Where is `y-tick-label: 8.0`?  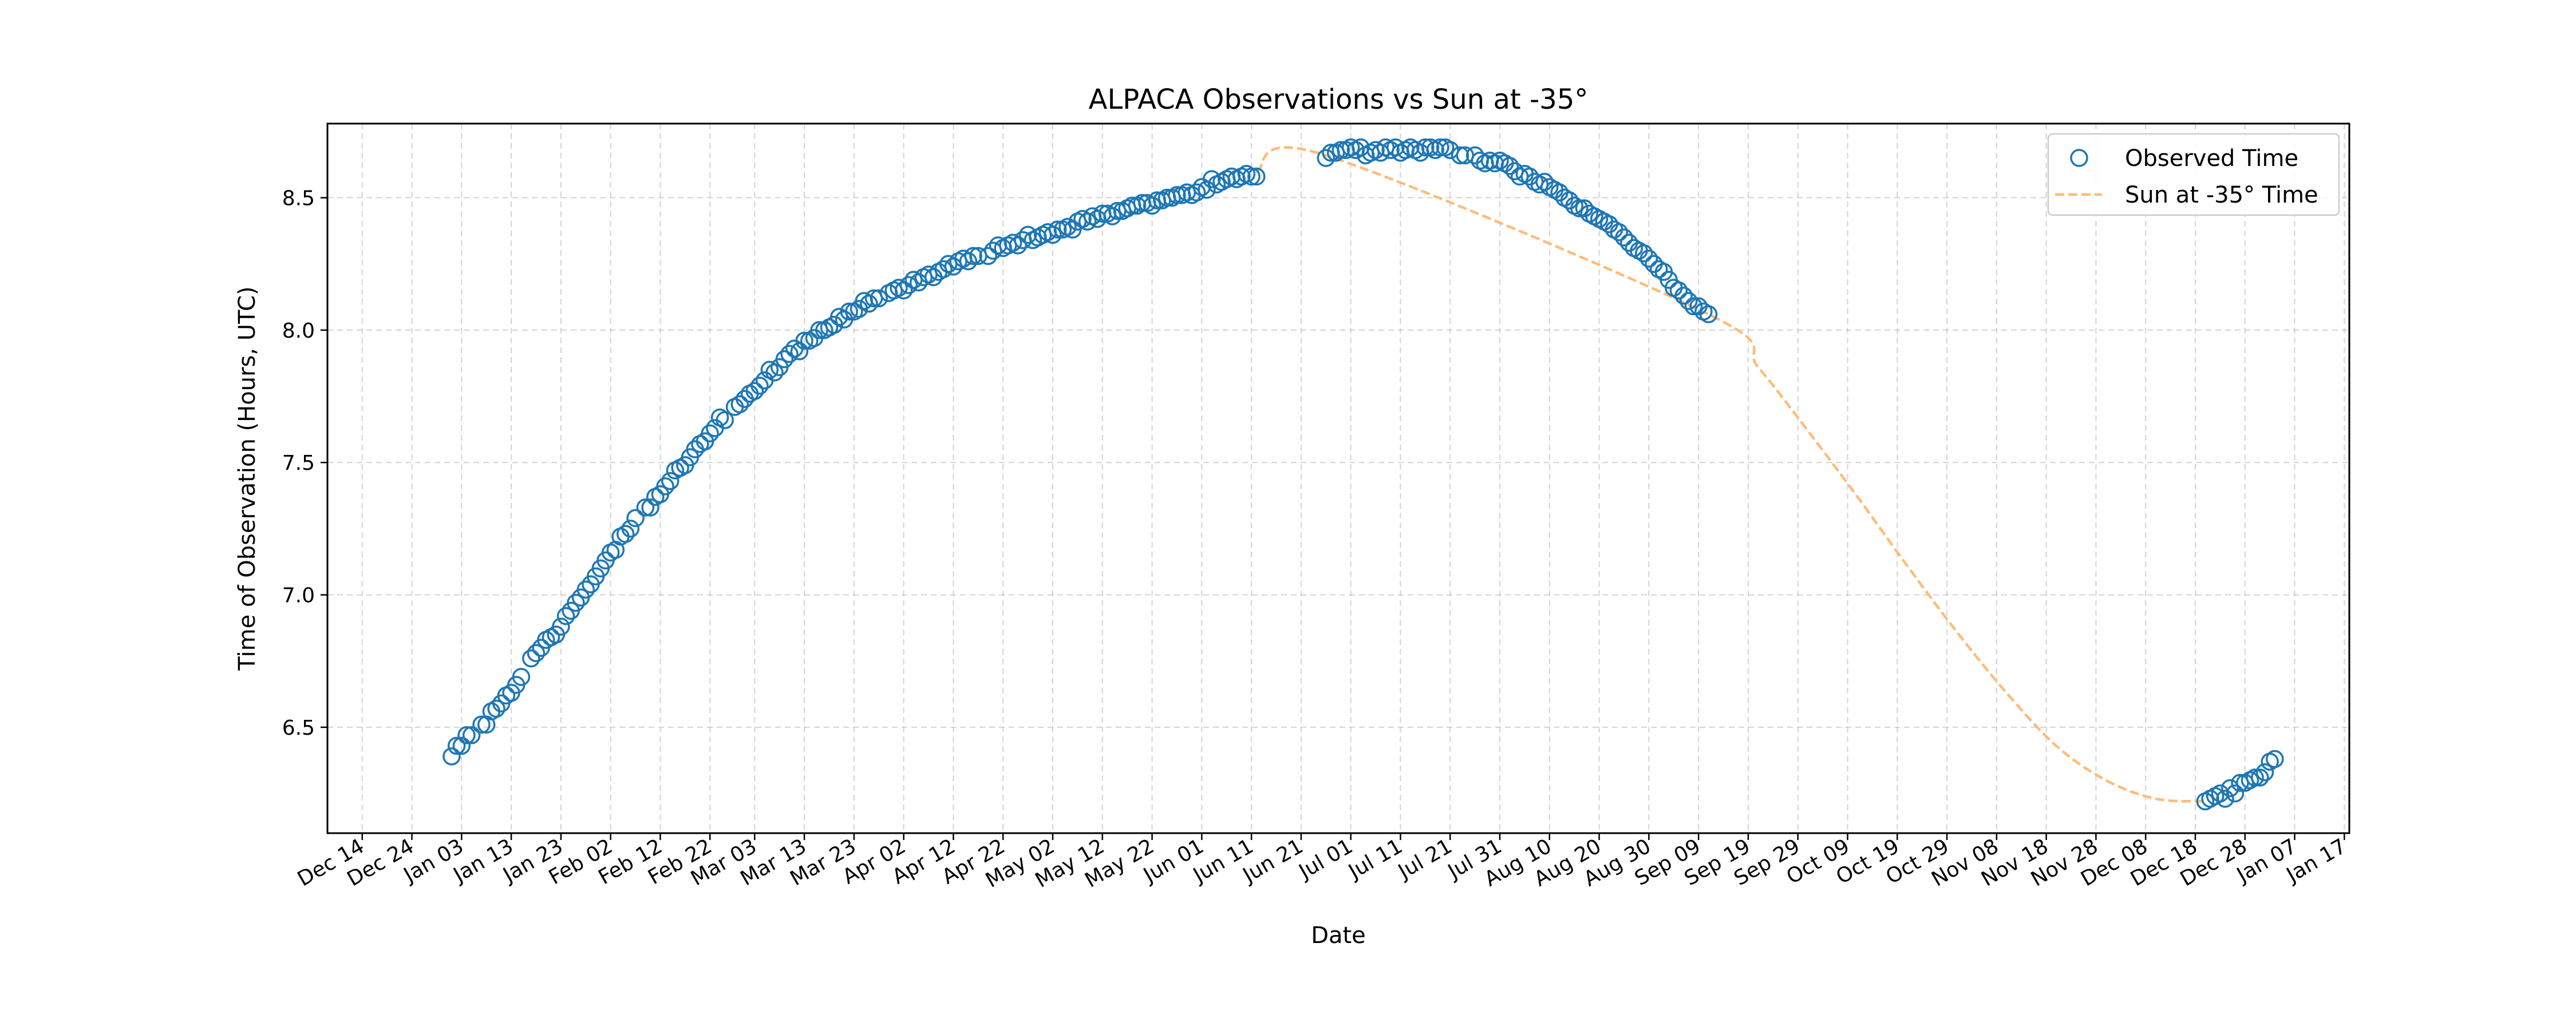 y-tick-label: 8.0 is located at coordinates (298, 331).